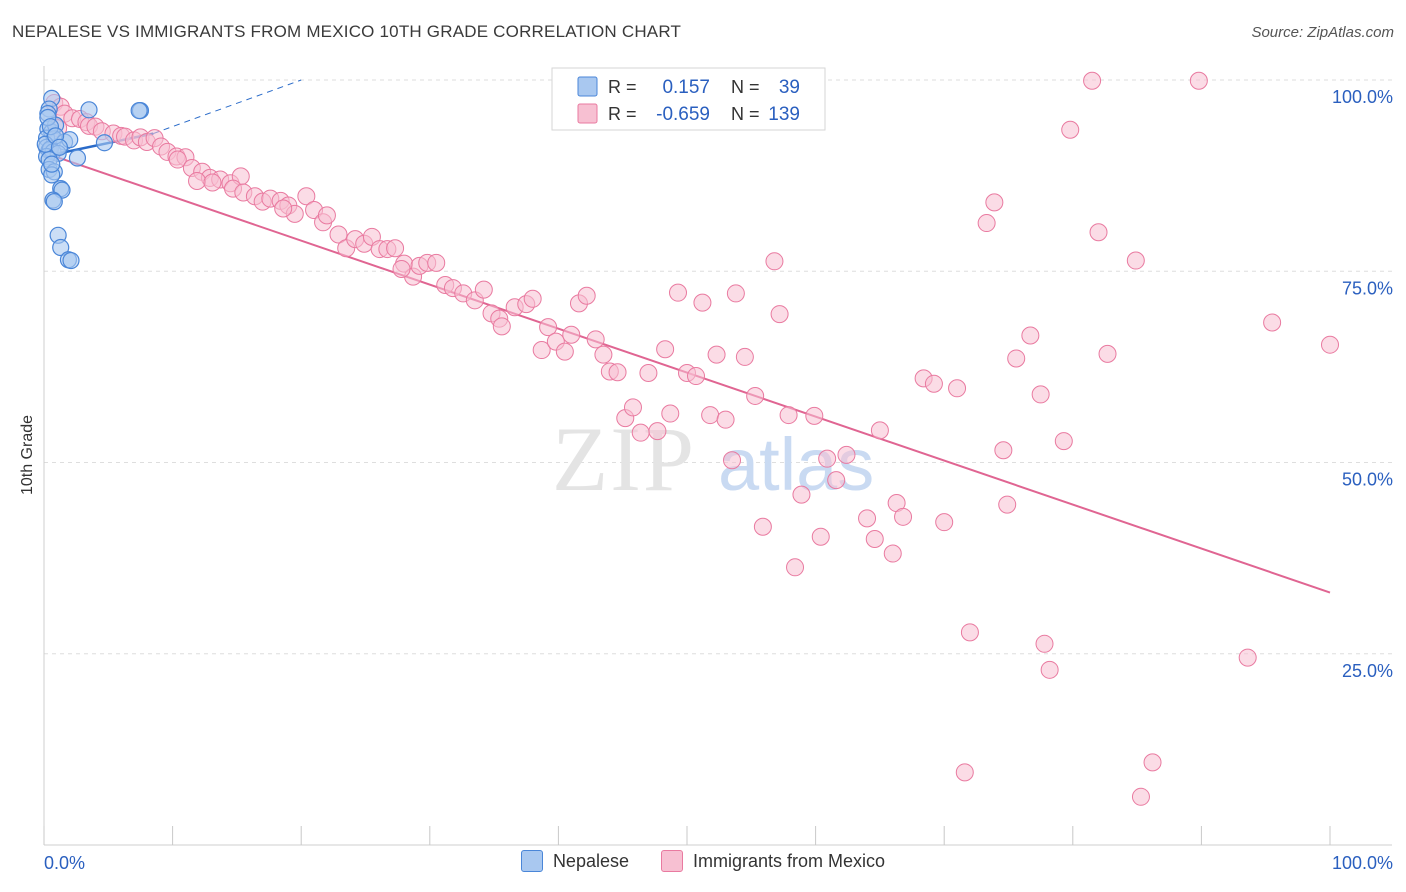  I want to click on y-tick-label-1: 75.0%, so click(1367, 288).